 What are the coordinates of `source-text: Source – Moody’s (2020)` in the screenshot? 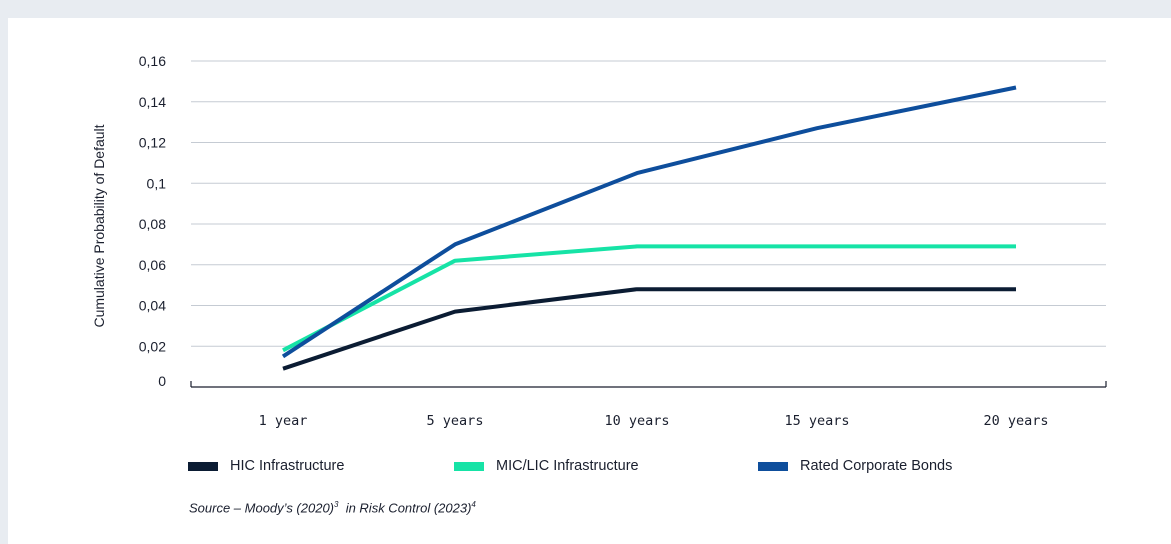 It's located at (262, 508).